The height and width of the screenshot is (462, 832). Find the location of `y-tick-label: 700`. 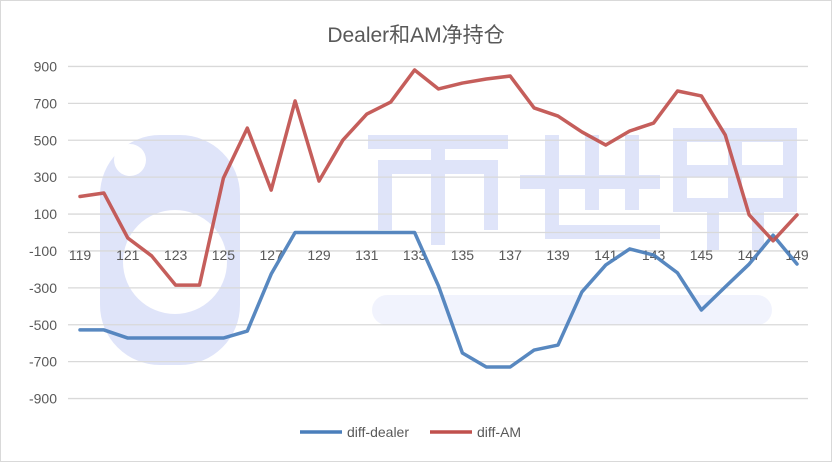

y-tick-label: 700 is located at coordinates (46, 103).